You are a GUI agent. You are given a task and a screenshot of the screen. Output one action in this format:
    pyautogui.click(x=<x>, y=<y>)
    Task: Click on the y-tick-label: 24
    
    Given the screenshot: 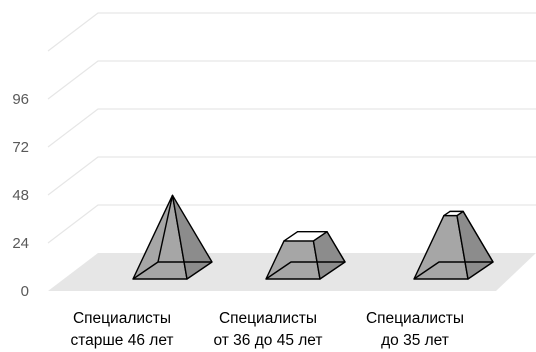 What is the action you would take?
    pyautogui.click(x=20, y=243)
    